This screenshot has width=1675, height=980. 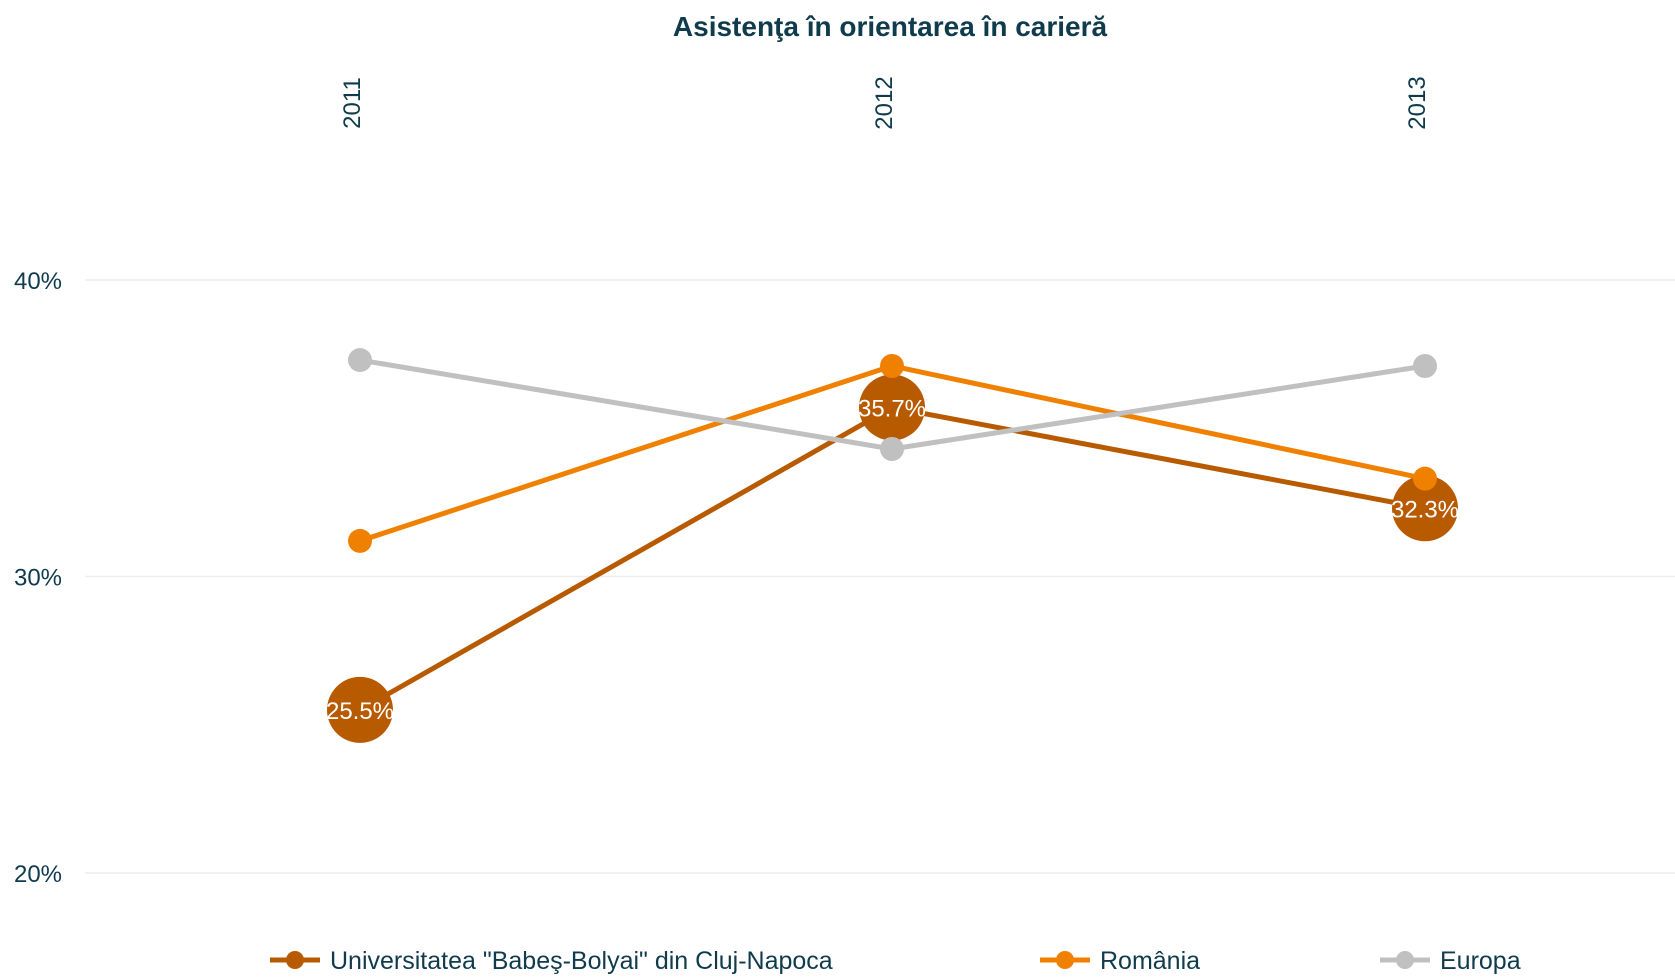 I want to click on y-tick-label: 30%, so click(x=38, y=578).